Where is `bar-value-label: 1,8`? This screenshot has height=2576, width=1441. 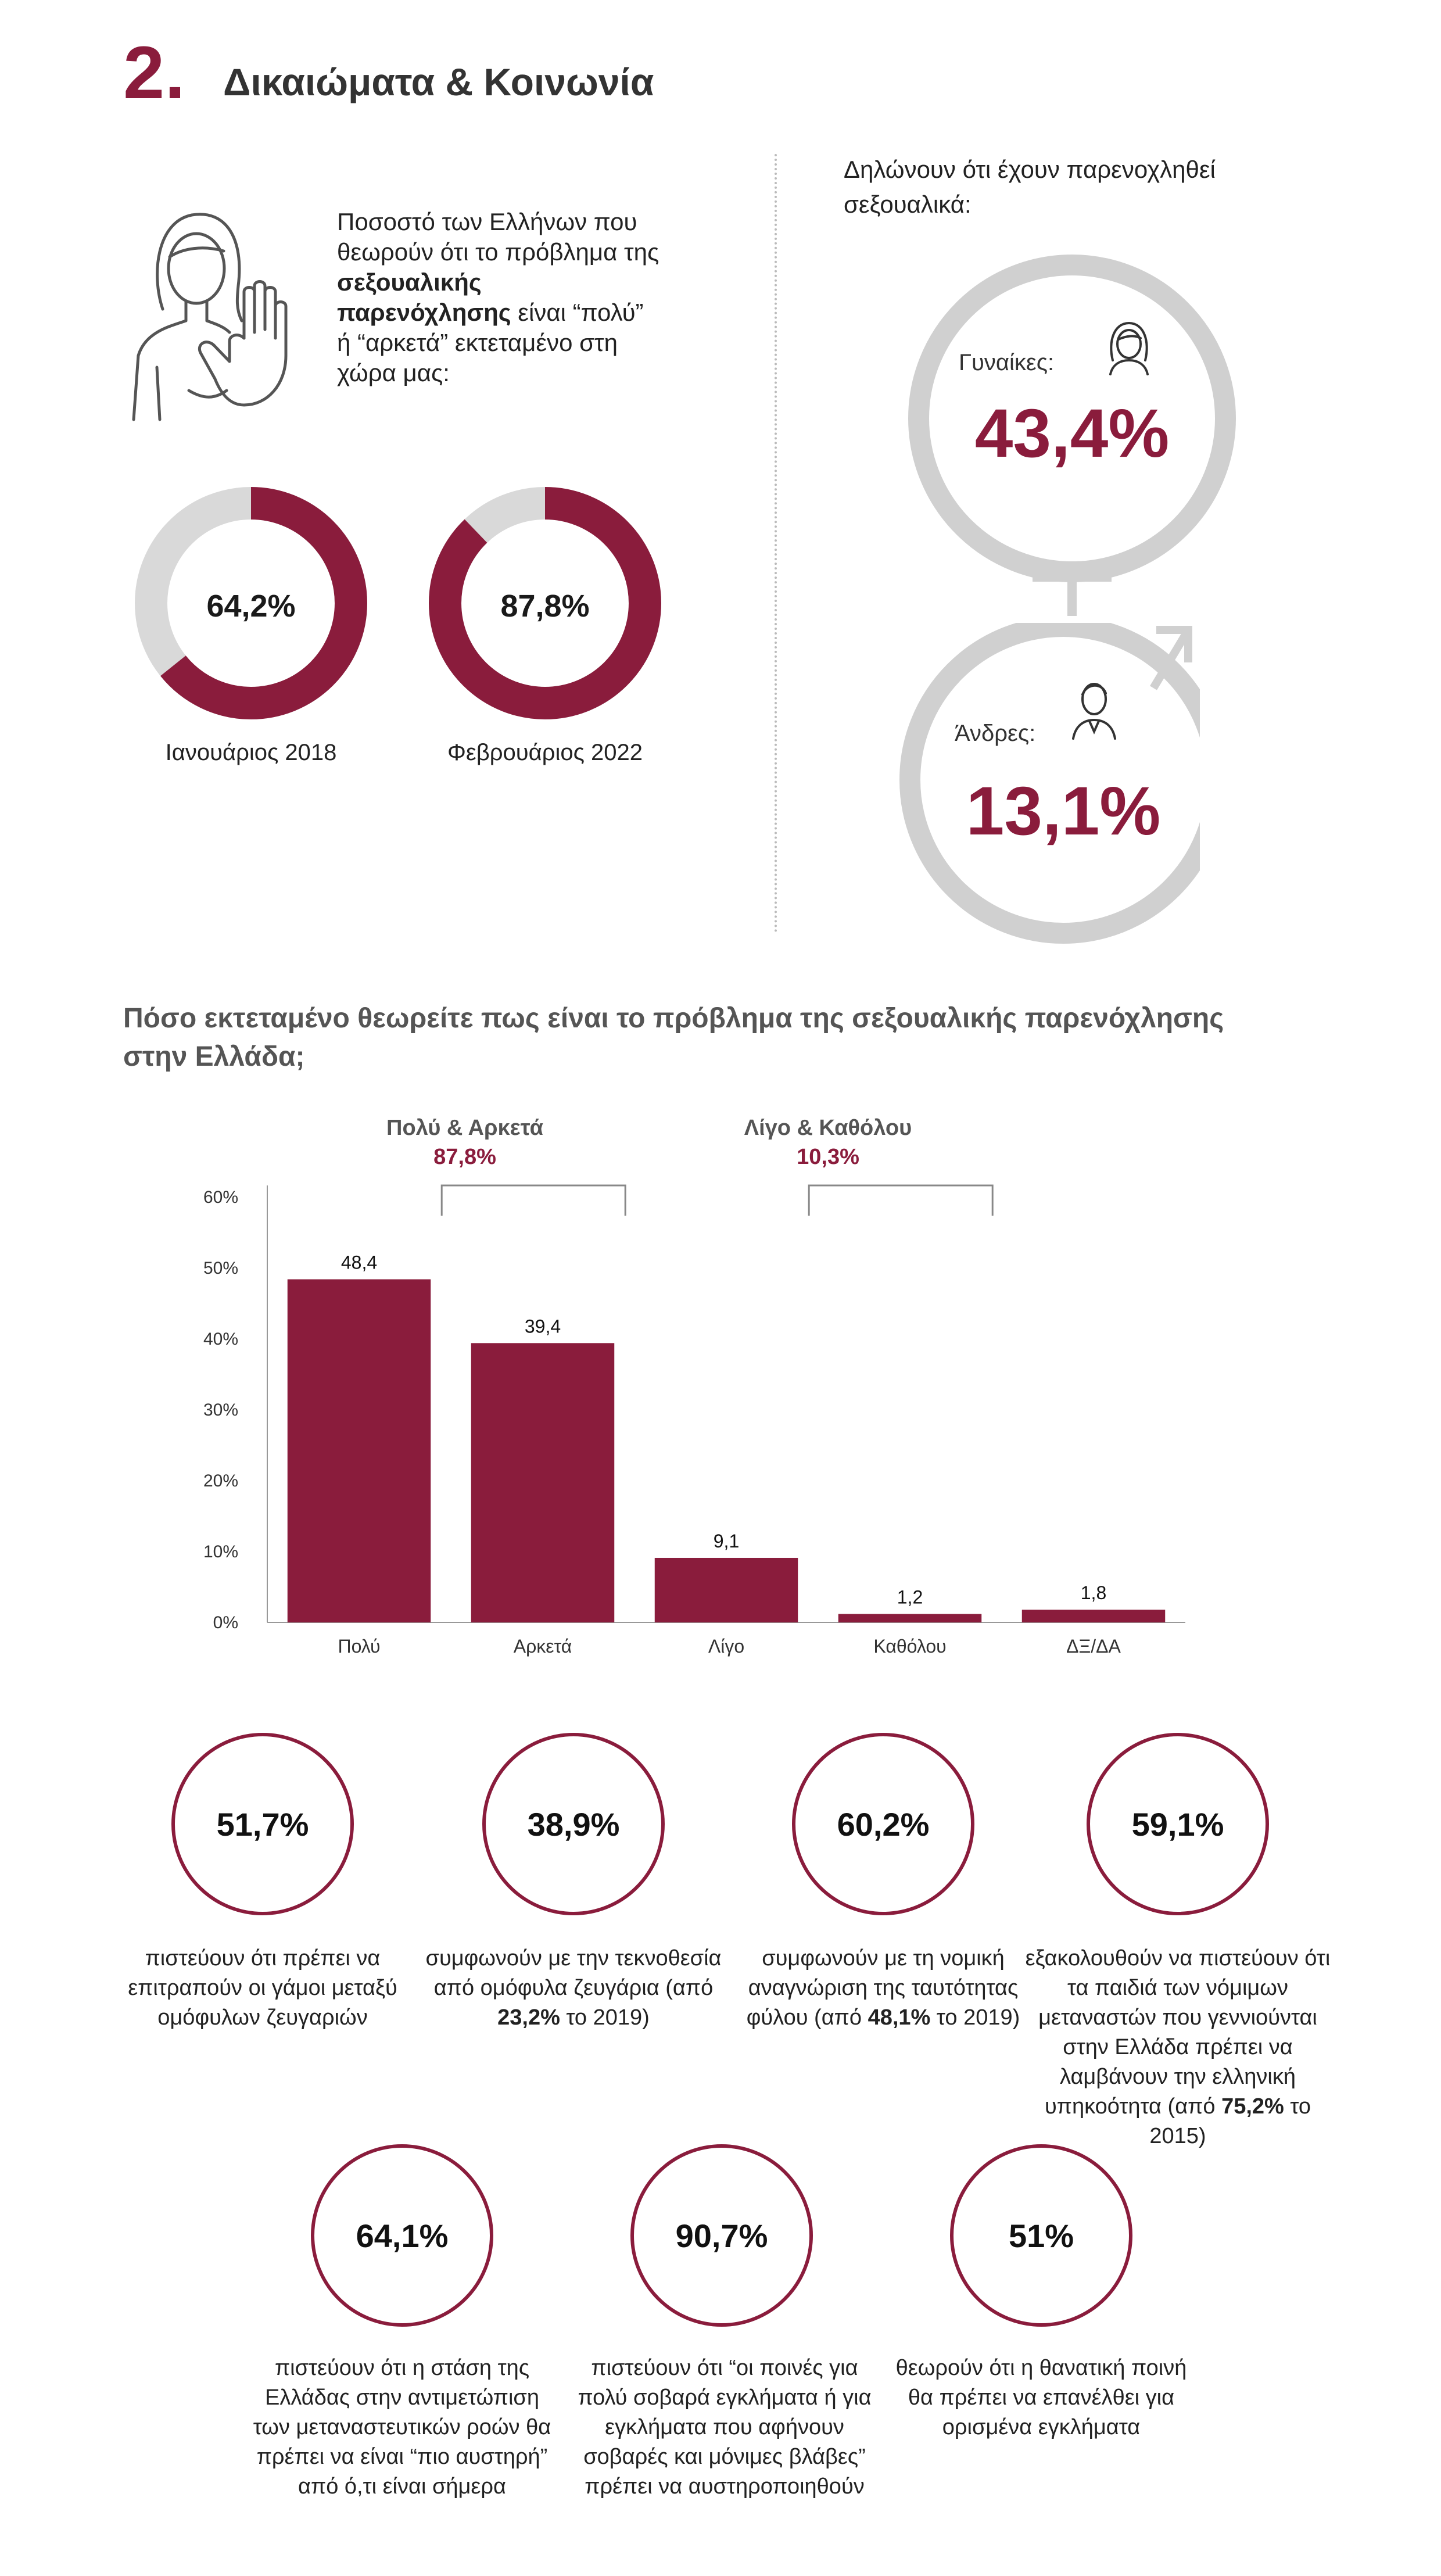 bar-value-label: 1,8 is located at coordinates (1093, 1592).